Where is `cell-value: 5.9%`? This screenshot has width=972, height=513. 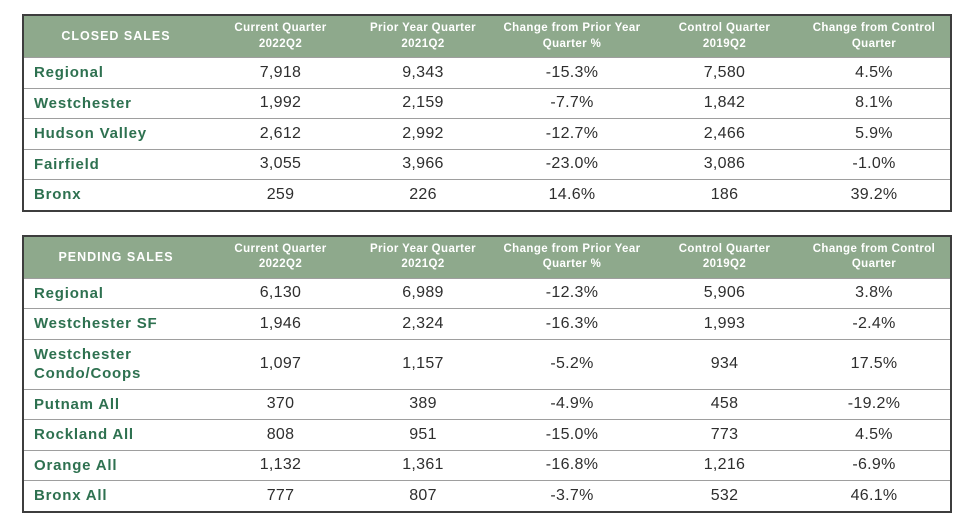
cell-value: 5.9% is located at coordinates (874, 134).